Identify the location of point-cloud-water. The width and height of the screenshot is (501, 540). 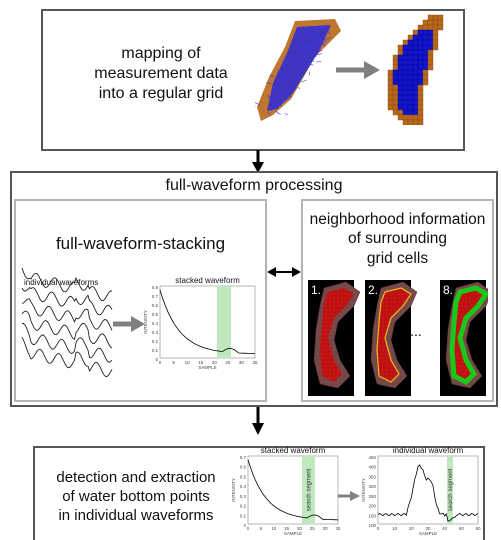
(299, 68).